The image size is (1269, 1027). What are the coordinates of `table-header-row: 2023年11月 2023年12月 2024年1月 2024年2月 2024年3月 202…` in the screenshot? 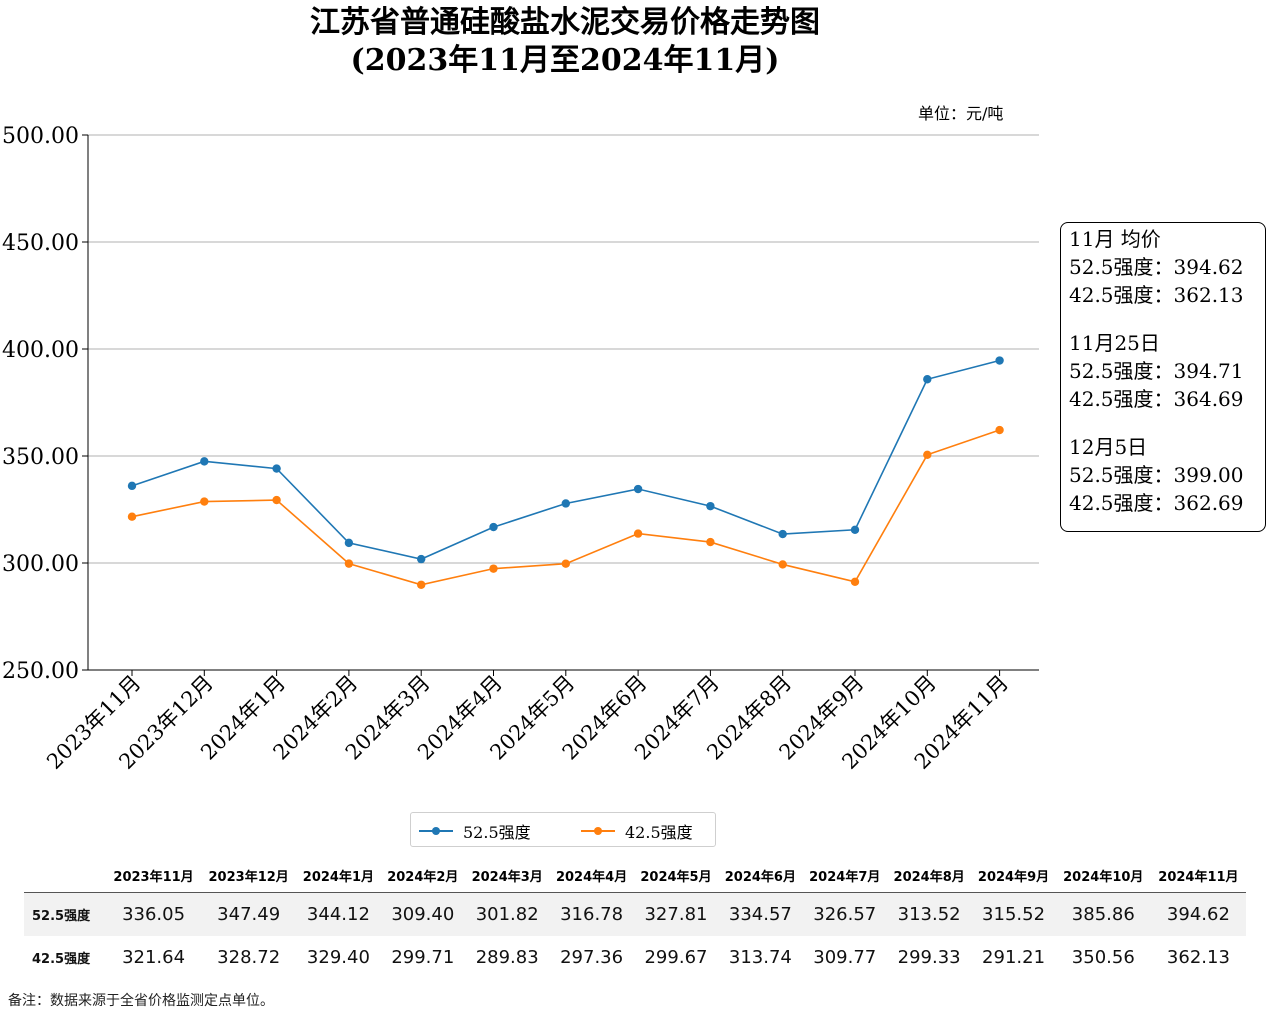 It's located at (635, 875).